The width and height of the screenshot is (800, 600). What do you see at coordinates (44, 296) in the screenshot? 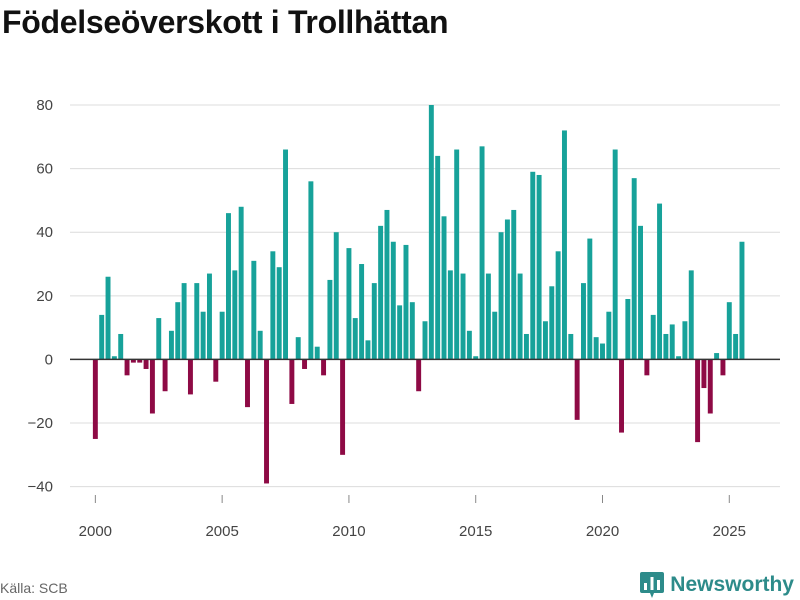
I see `y-tick-label: 20` at bounding box center [44, 296].